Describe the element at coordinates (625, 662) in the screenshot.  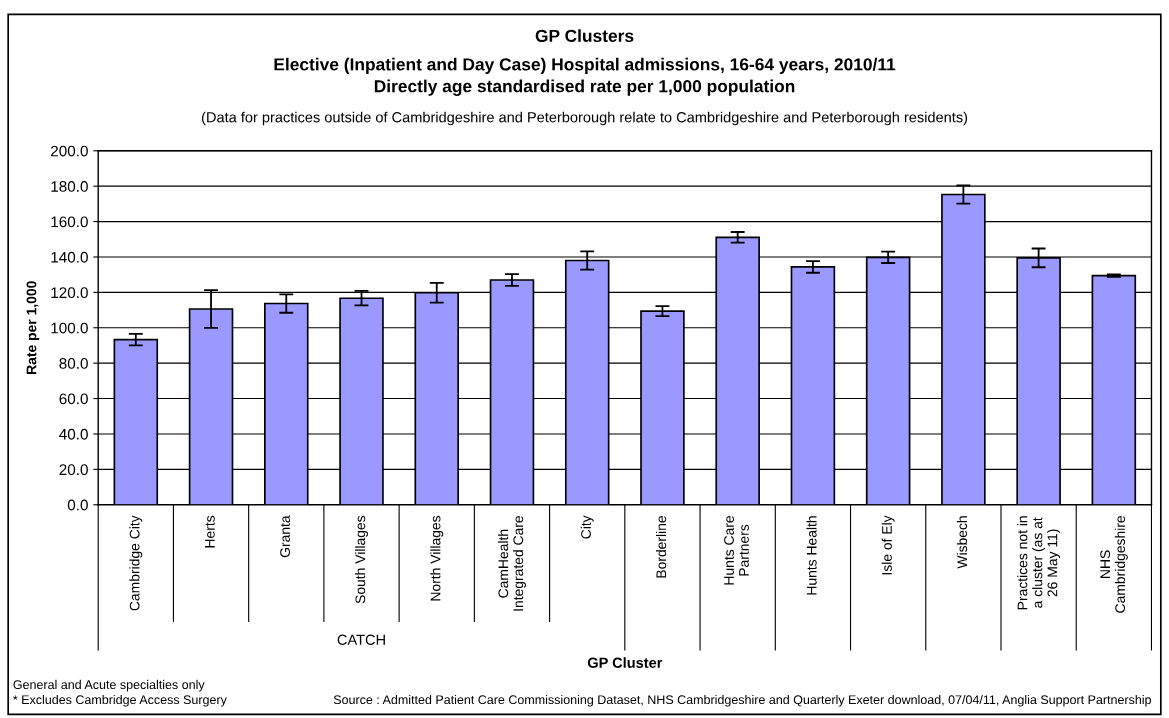
I see `x-axis-title: GP Cluster` at that location.